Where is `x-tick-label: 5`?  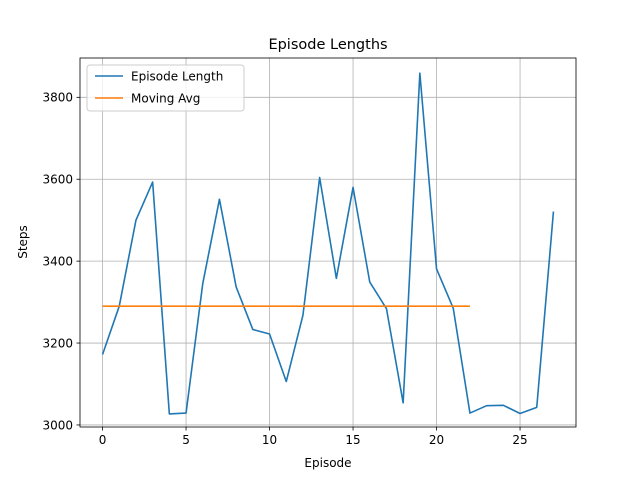
x-tick-label: 5 is located at coordinates (186, 440).